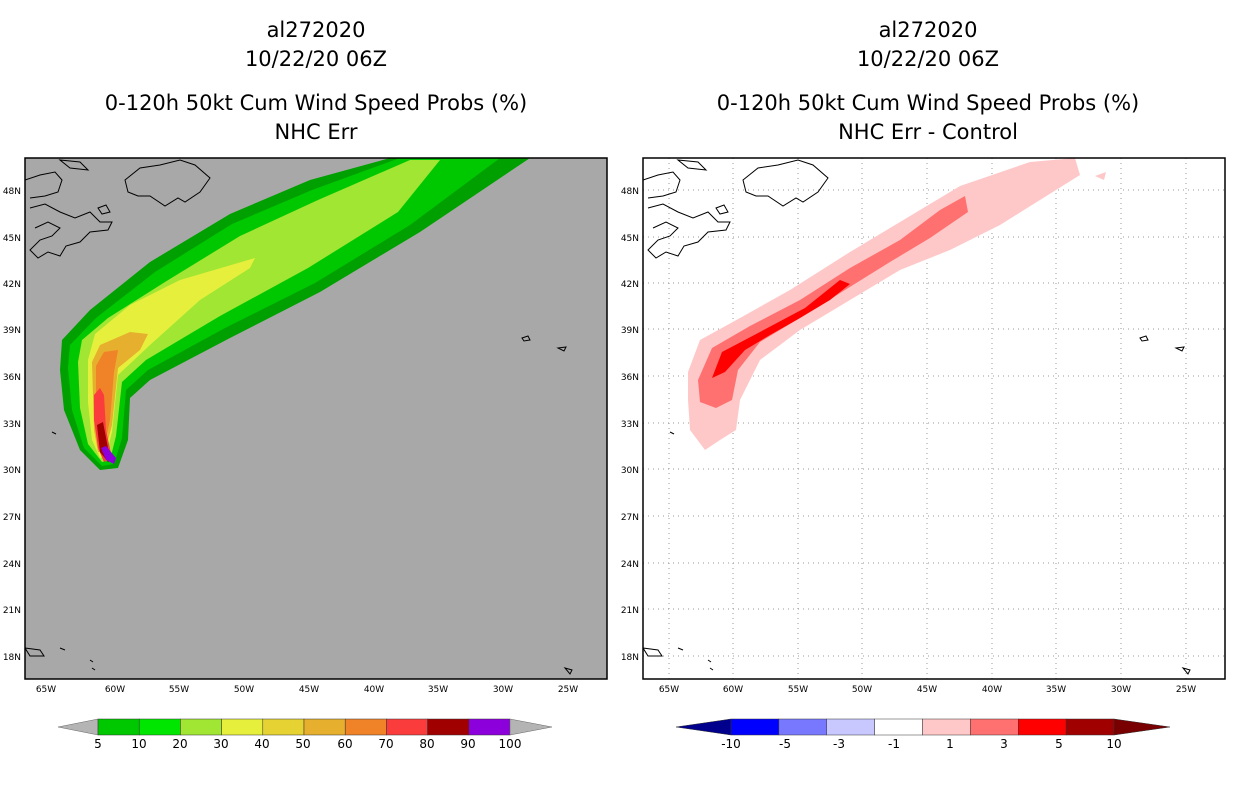  I want to click on right-colorbar: -10 -5 -3 -1 1 3 5 10, so click(923, 734).